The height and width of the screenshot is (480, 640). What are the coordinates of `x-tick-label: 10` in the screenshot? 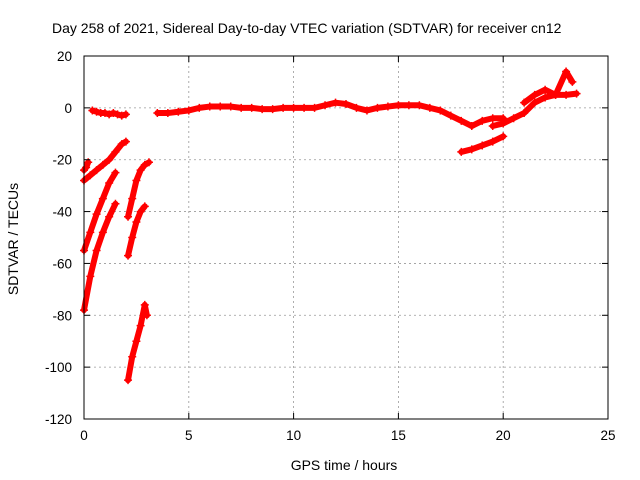 It's located at (293, 435).